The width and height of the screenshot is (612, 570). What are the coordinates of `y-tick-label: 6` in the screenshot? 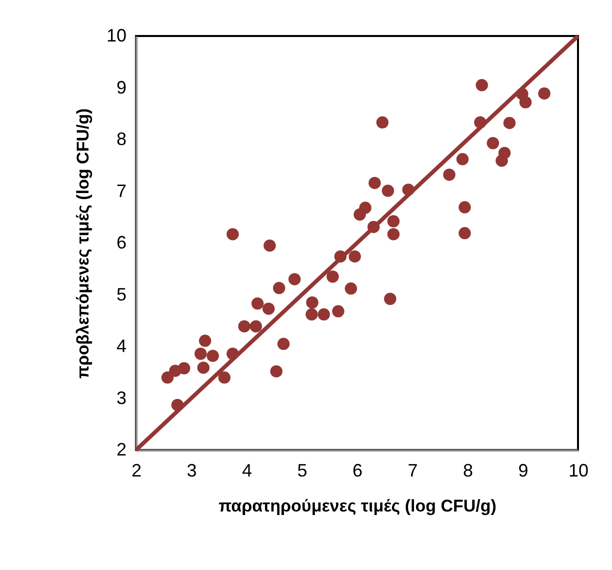 It's located at (121, 242).